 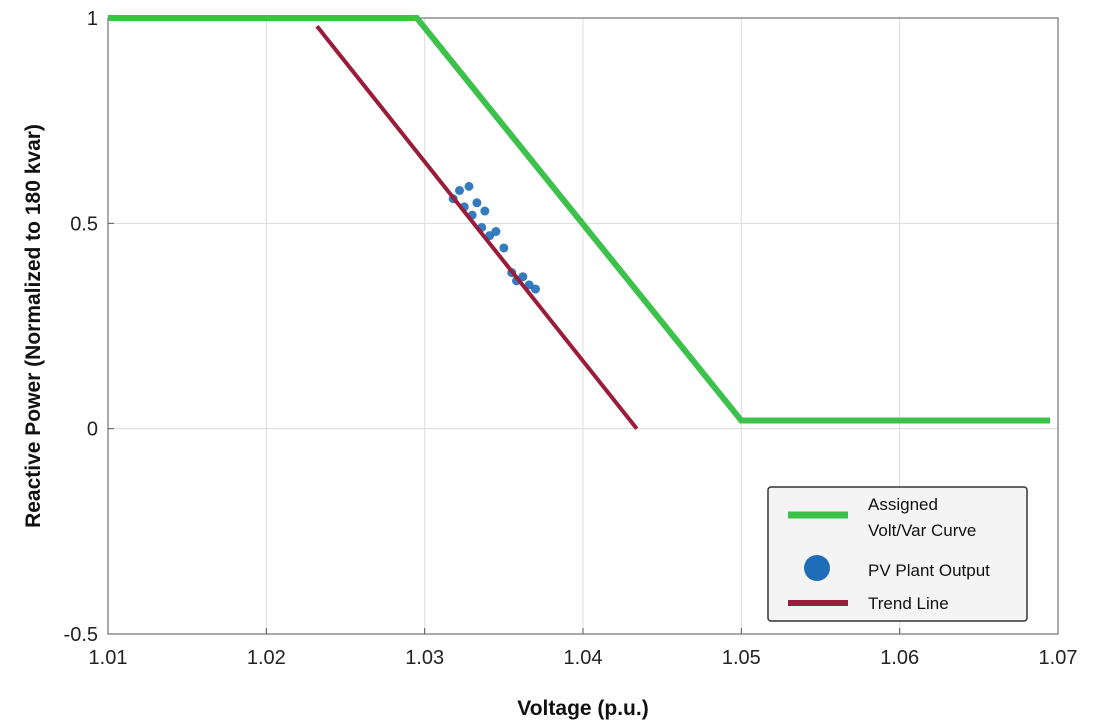 What do you see at coordinates (1058, 658) in the screenshot?
I see `x-tick-label: 1.07` at bounding box center [1058, 658].